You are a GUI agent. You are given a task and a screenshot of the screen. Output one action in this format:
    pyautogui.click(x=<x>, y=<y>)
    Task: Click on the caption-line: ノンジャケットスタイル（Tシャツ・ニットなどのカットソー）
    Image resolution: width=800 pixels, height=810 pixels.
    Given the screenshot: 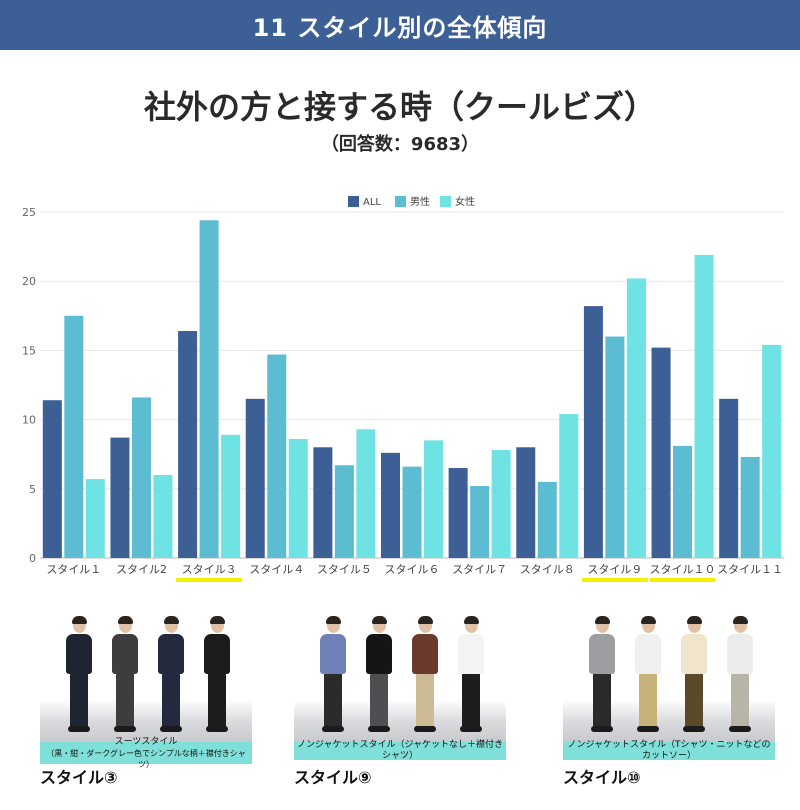 What is the action you would take?
    pyautogui.click(x=669, y=750)
    